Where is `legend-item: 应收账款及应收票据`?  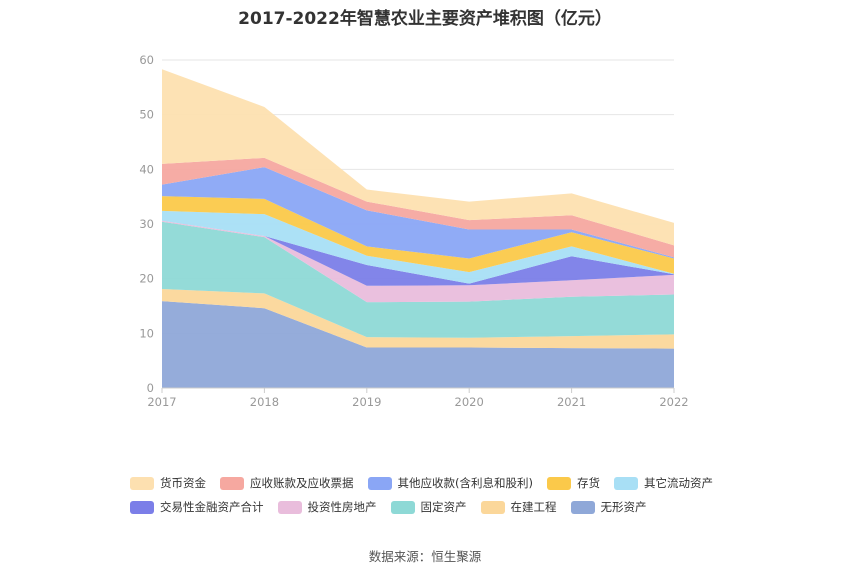
legend-item: 应收账款及应收票据 is located at coordinates (287, 483).